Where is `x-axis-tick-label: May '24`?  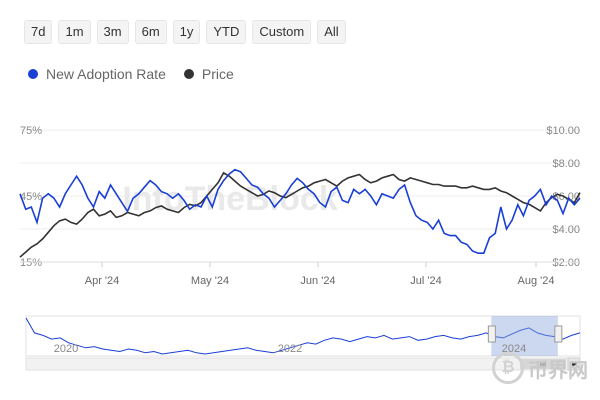
x-axis-tick-label: May '24 is located at coordinates (210, 281).